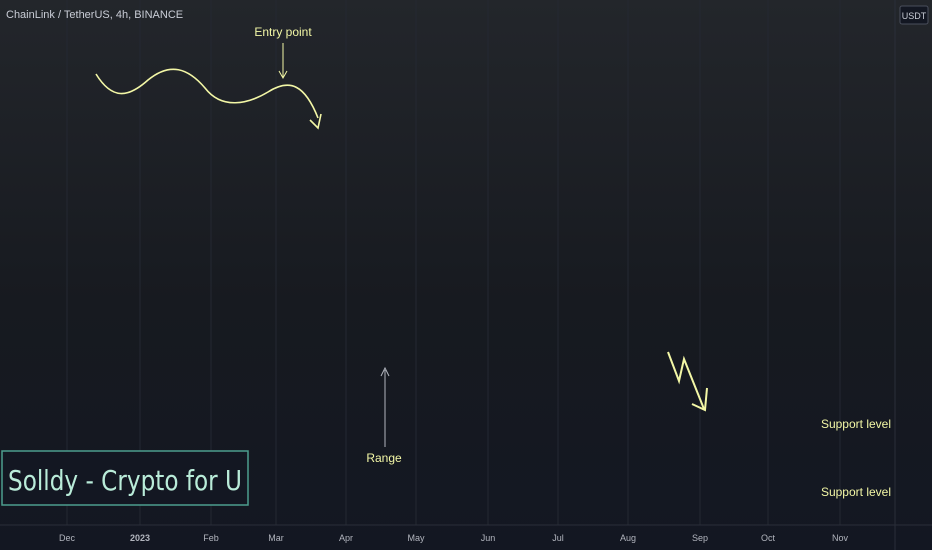 The image size is (932, 550). What do you see at coordinates (94, 15) in the screenshot?
I see `symbol-title: ChainLink / TetherUS, 4h, BINANCE` at bounding box center [94, 15].